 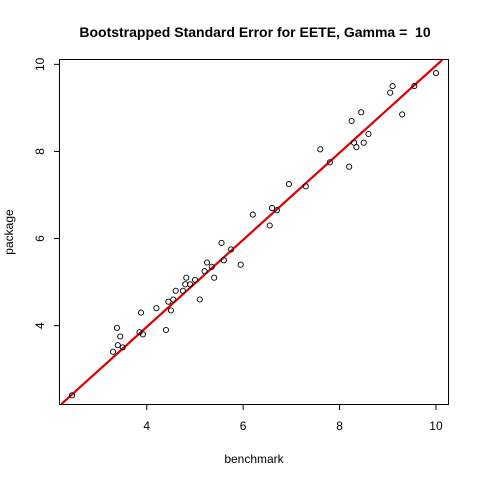 What do you see at coordinates (40, 238) in the screenshot?
I see `y-tick-label: 6` at bounding box center [40, 238].